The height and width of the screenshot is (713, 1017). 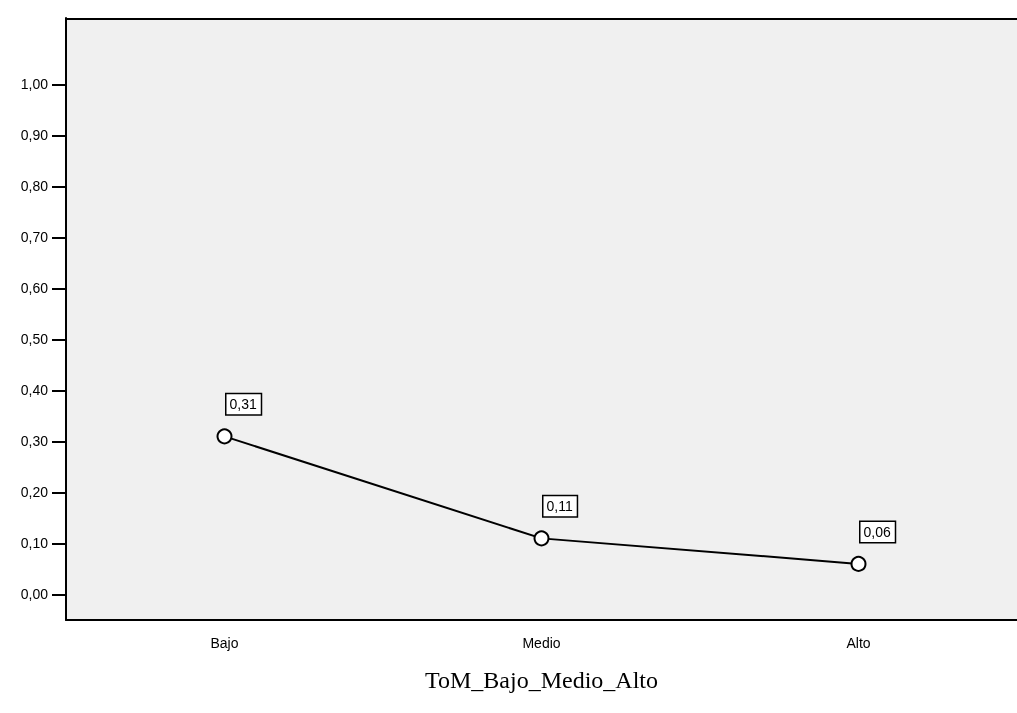 What do you see at coordinates (34, 390) in the screenshot?
I see `y-tick-label: 0,40` at bounding box center [34, 390].